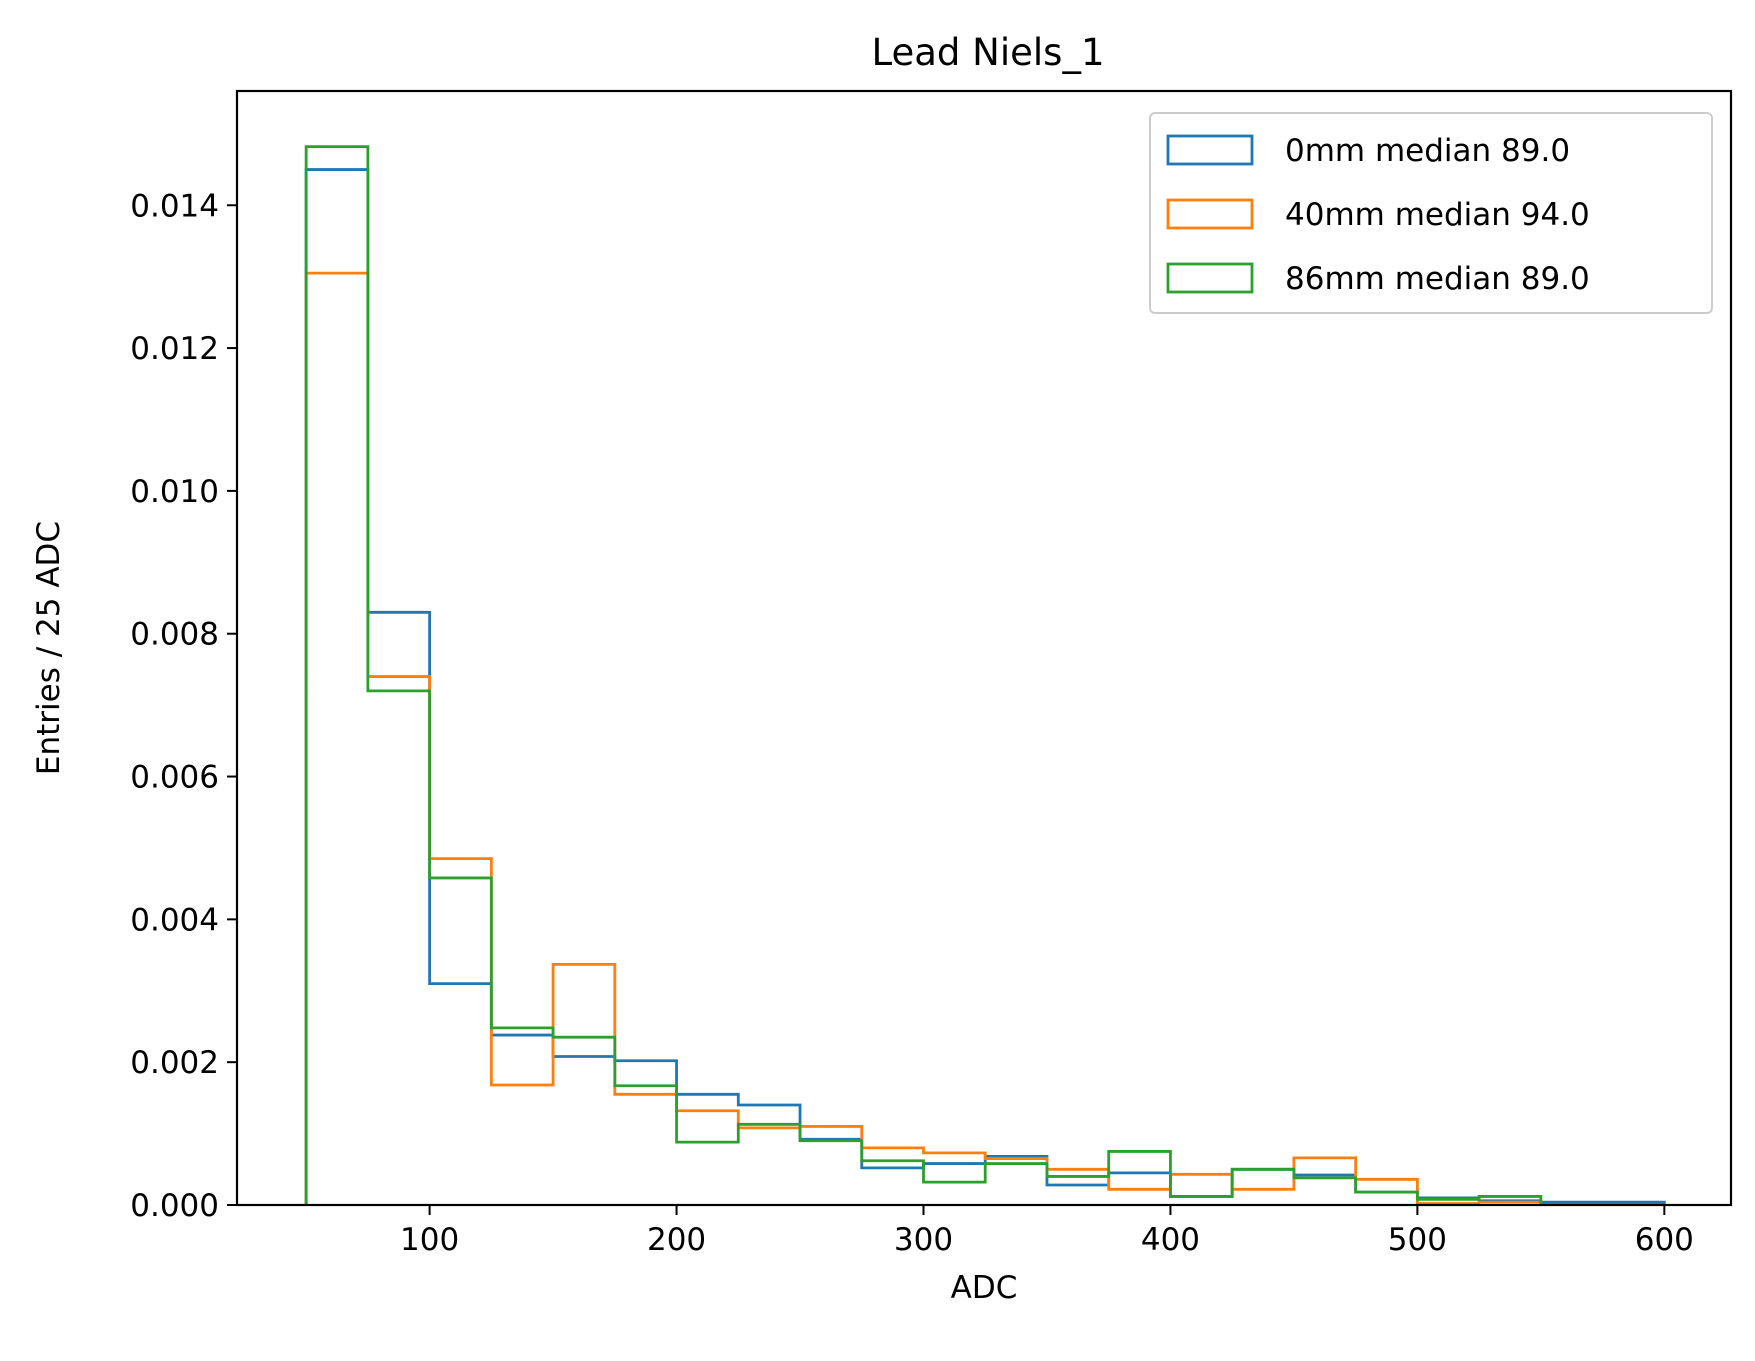  I want to click on y-axis: 0.000 0.002 0.004 0.006 0.008 0.010 0.012 0.014, so click(183, 706).